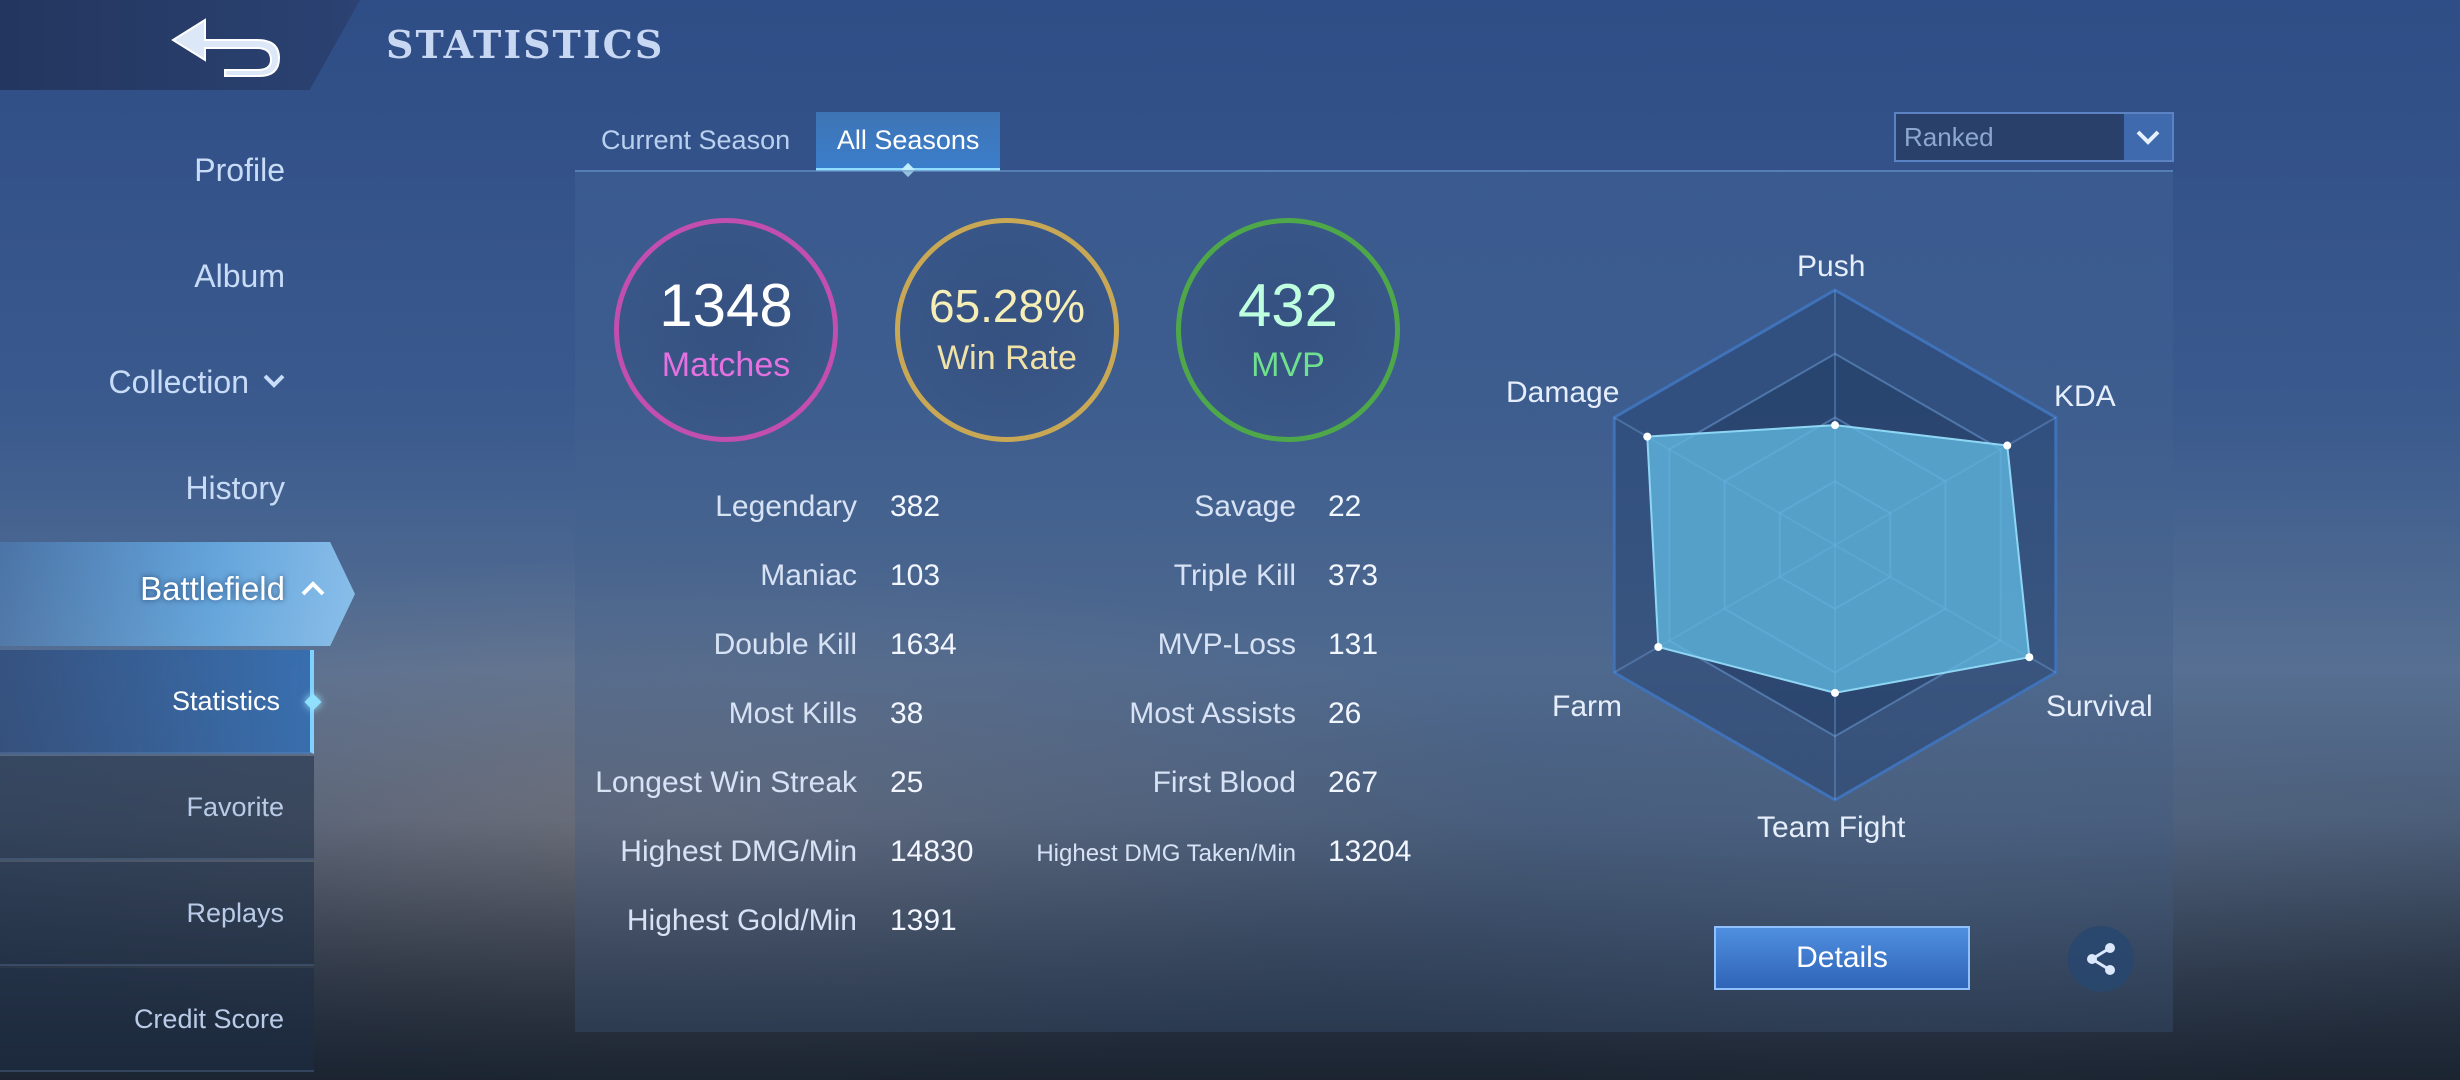 The width and height of the screenshot is (2460, 1080). I want to click on sidebar-subitem-replays: Replays, so click(157, 914).